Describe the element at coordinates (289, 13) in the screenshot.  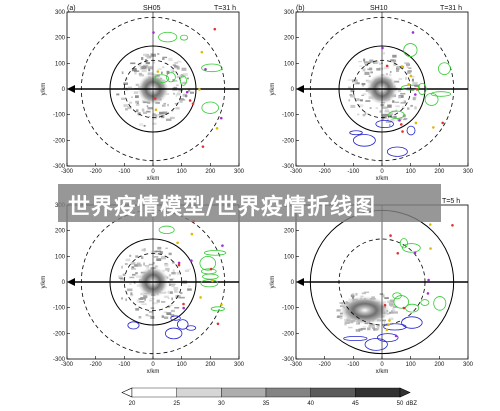
I see `y-tick-label: 300` at that location.